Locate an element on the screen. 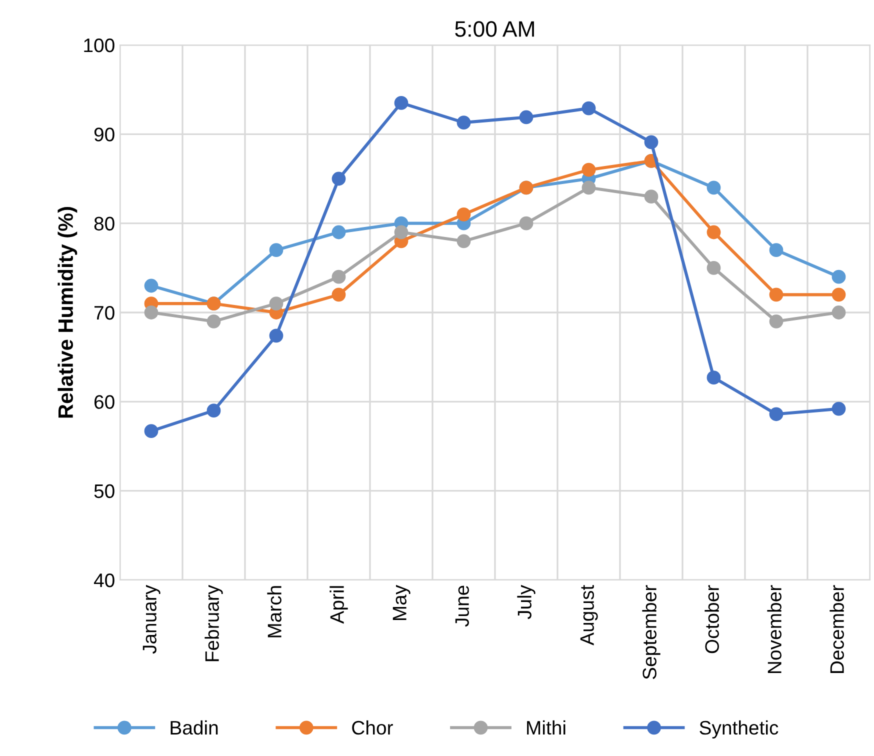 The width and height of the screenshot is (874, 756). legend-label: Mithi is located at coordinates (546, 727).